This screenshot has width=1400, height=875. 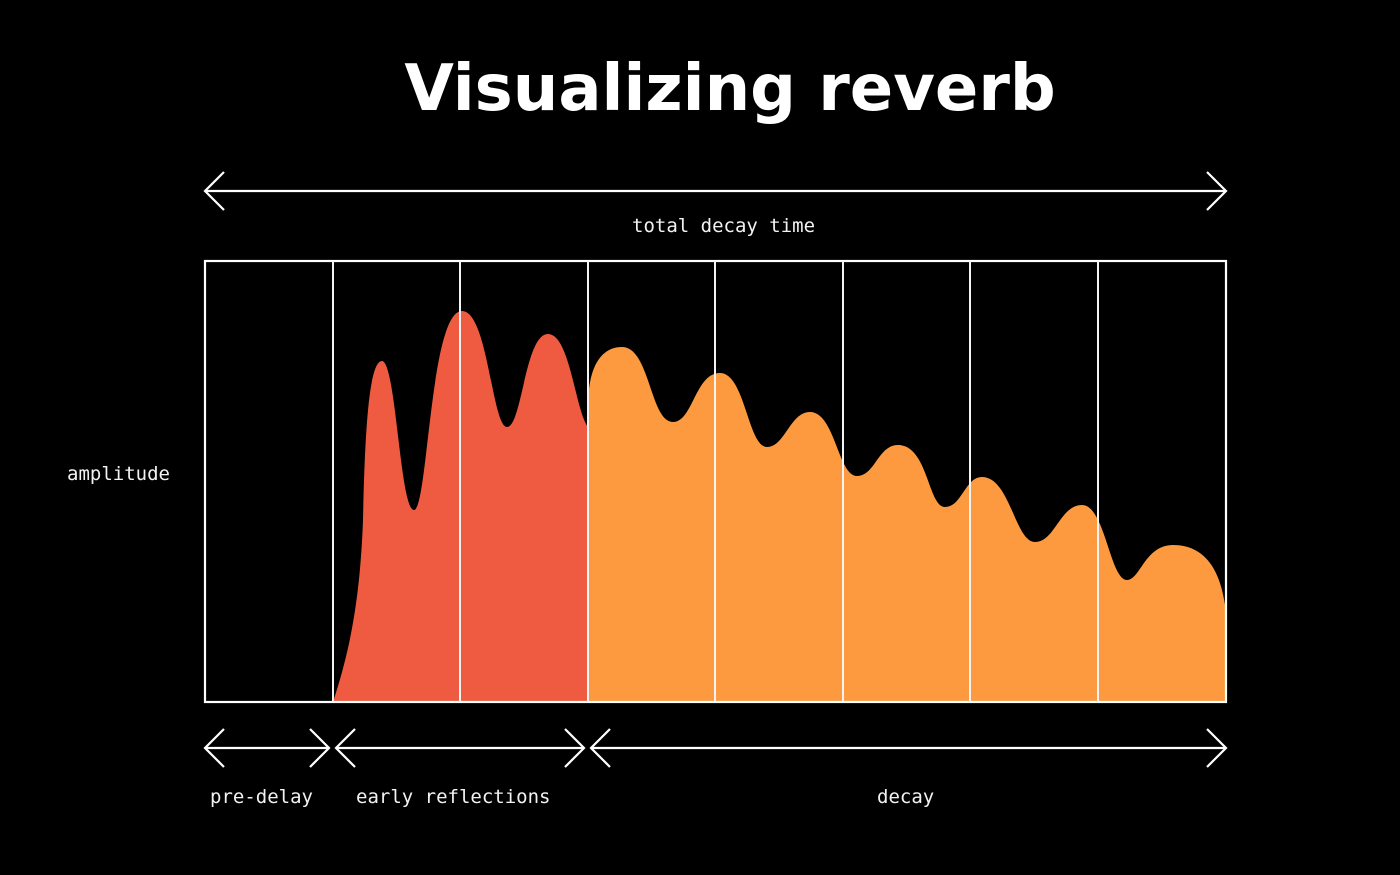 What do you see at coordinates (261, 797) in the screenshot?
I see `pre-delay-label: pre-delay` at bounding box center [261, 797].